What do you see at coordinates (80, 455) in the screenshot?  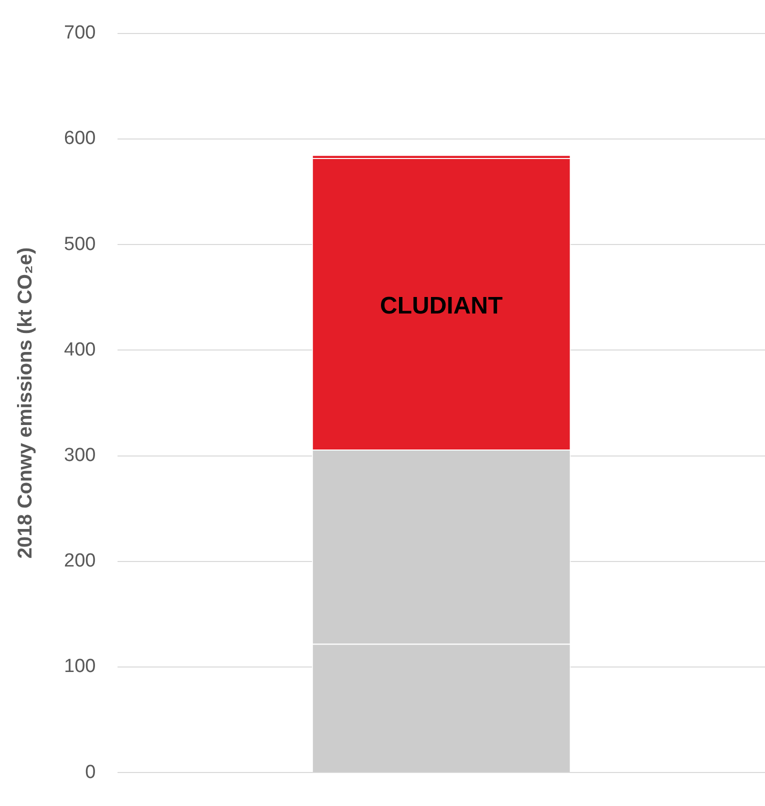 I see `y-tick-label: 300` at bounding box center [80, 455].